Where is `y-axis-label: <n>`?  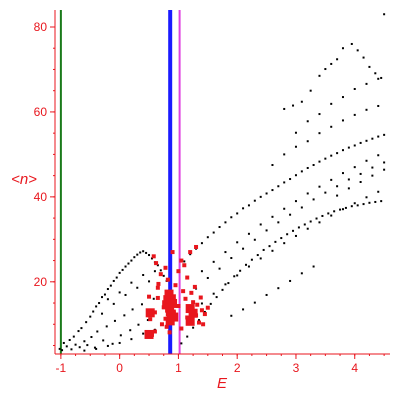 y-axis-label: <n> is located at coordinates (24, 179).